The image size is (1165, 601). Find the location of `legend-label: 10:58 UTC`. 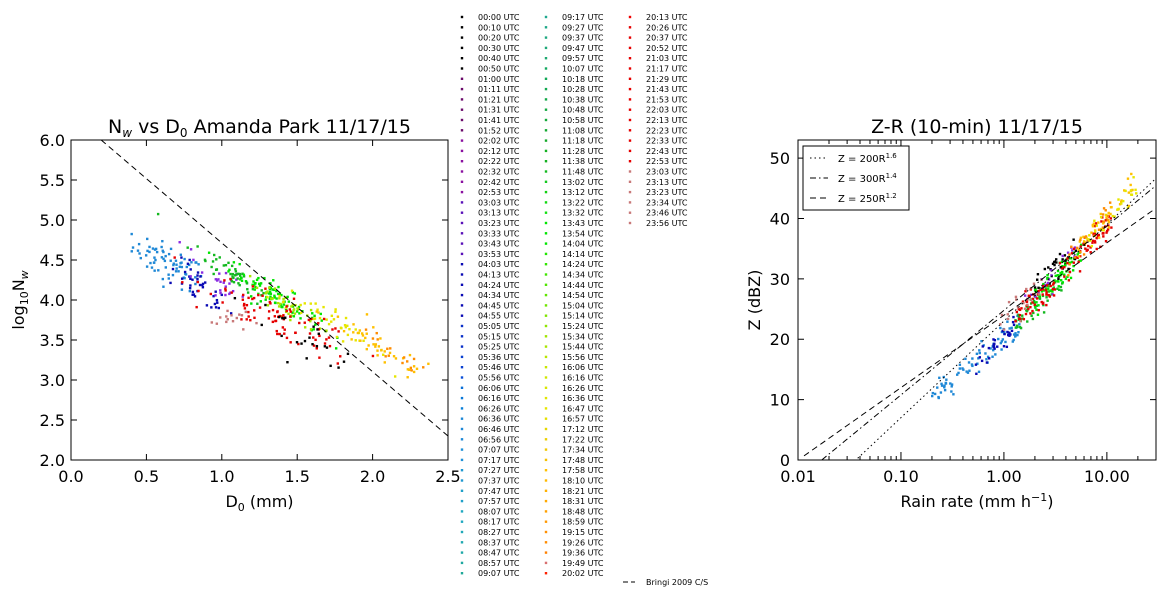

legend-label: 10:58 UTC is located at coordinates (583, 120).